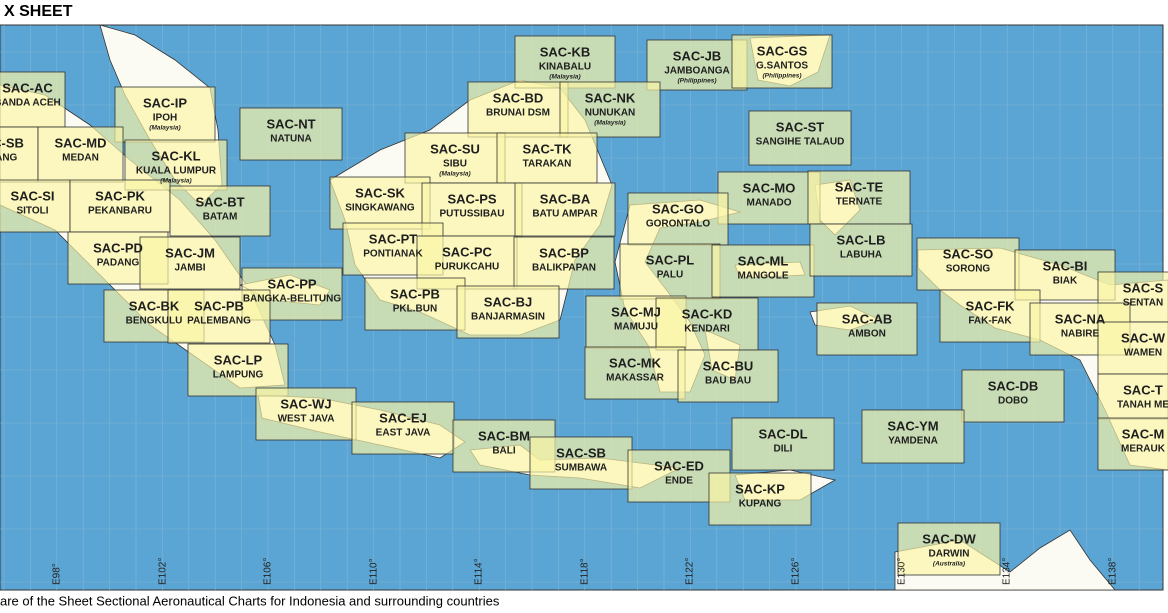 This screenshot has width=1168, height=613. Describe the element at coordinates (678, 224) in the screenshot. I see `sheet-name: GORONTALO` at that location.